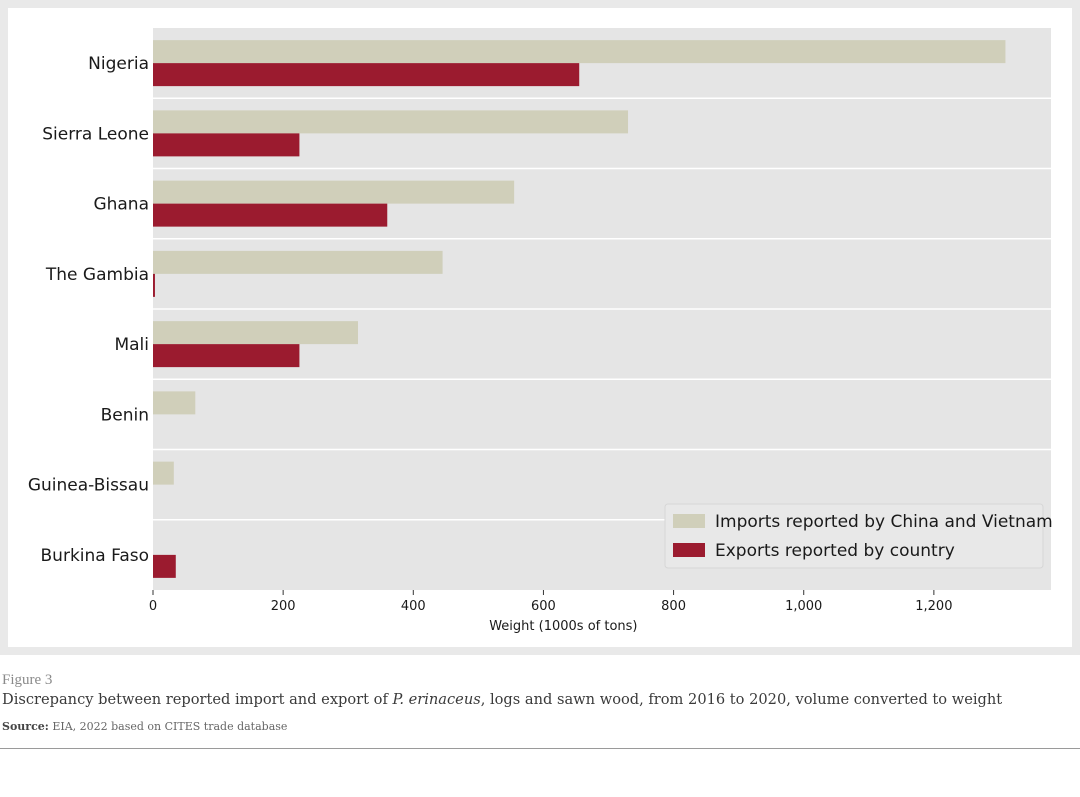 The height and width of the screenshot is (797, 1080). Describe the element at coordinates (803, 606) in the screenshot. I see `x-tick-label: 1,000` at that location.